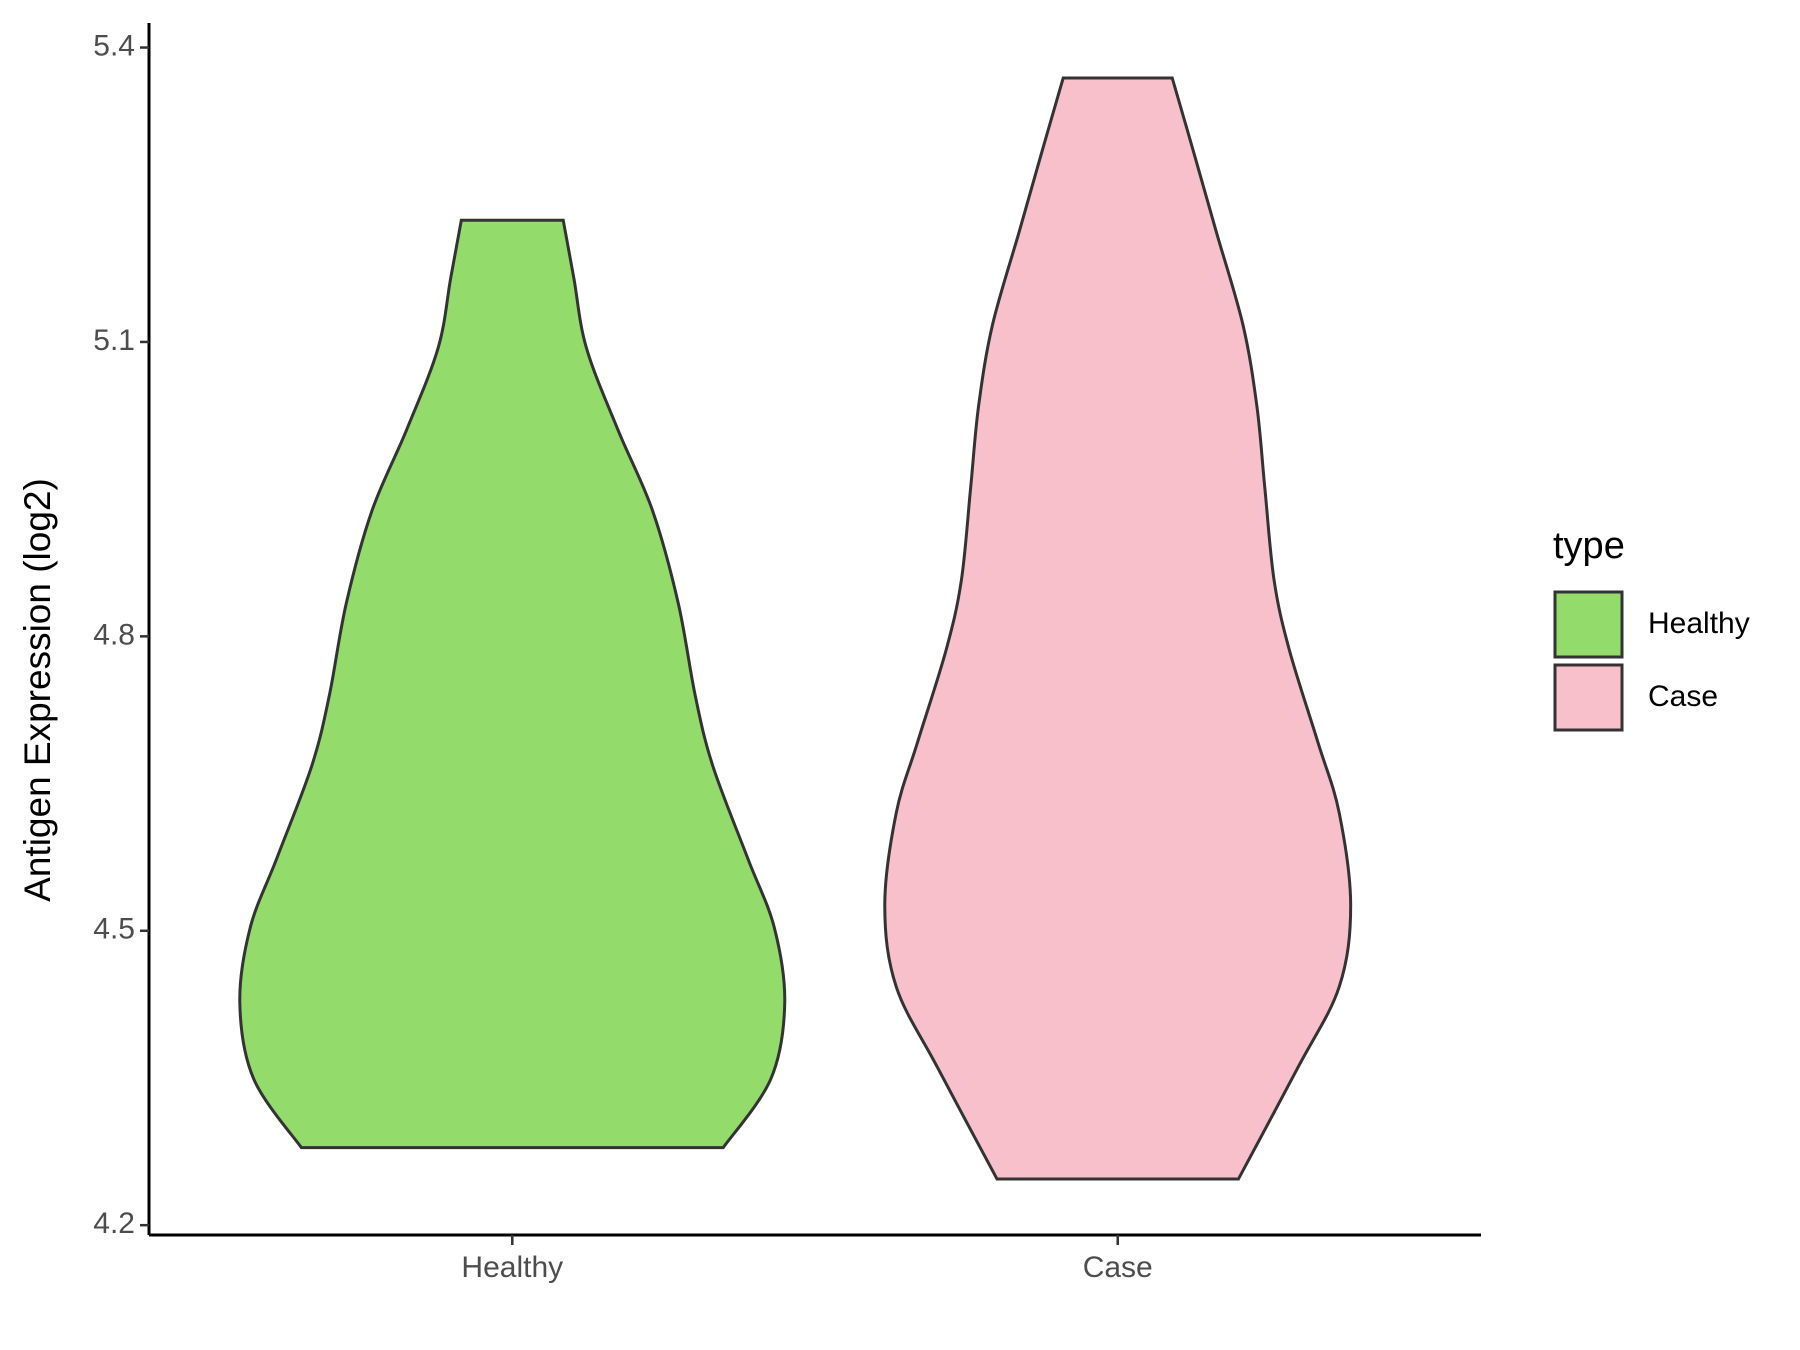  Describe the element at coordinates (114, 340) in the screenshot. I see `y-tick-label: 5.1` at that location.